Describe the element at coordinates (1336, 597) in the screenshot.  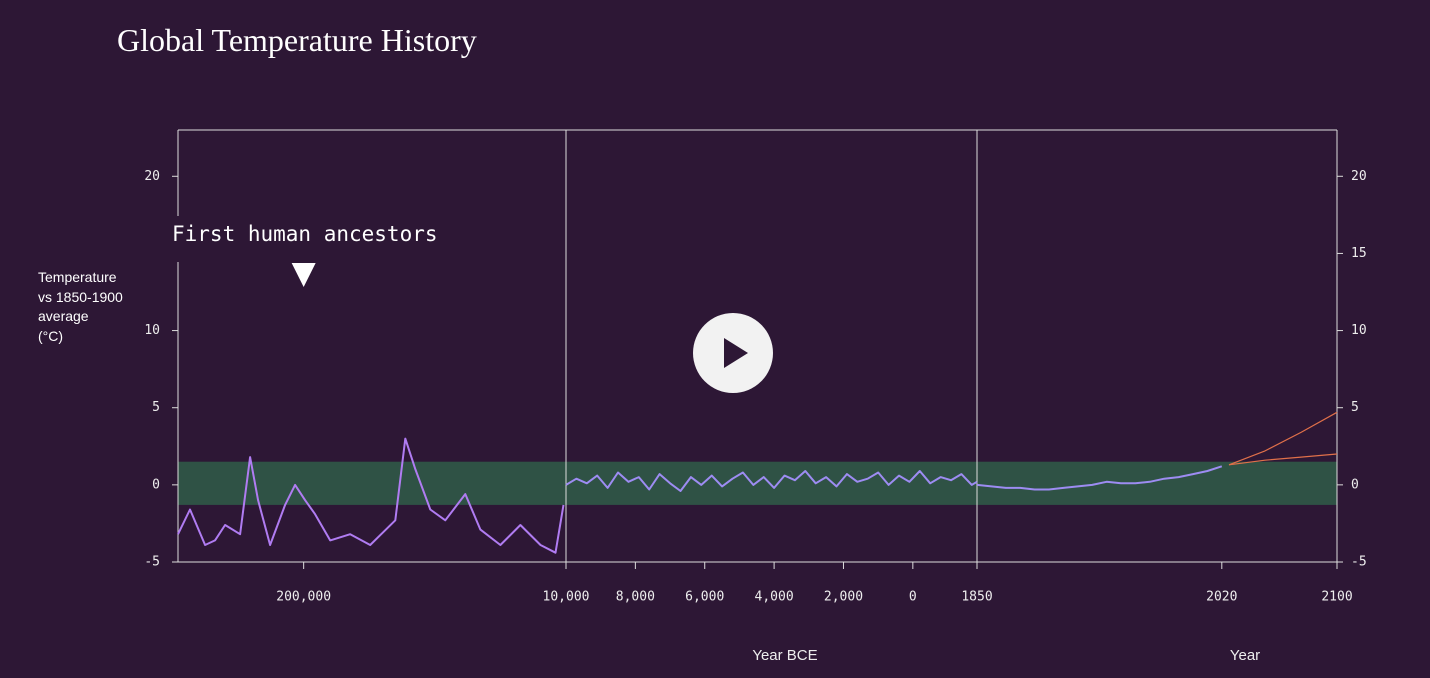
I see `x-tick-label: 2100` at that location.